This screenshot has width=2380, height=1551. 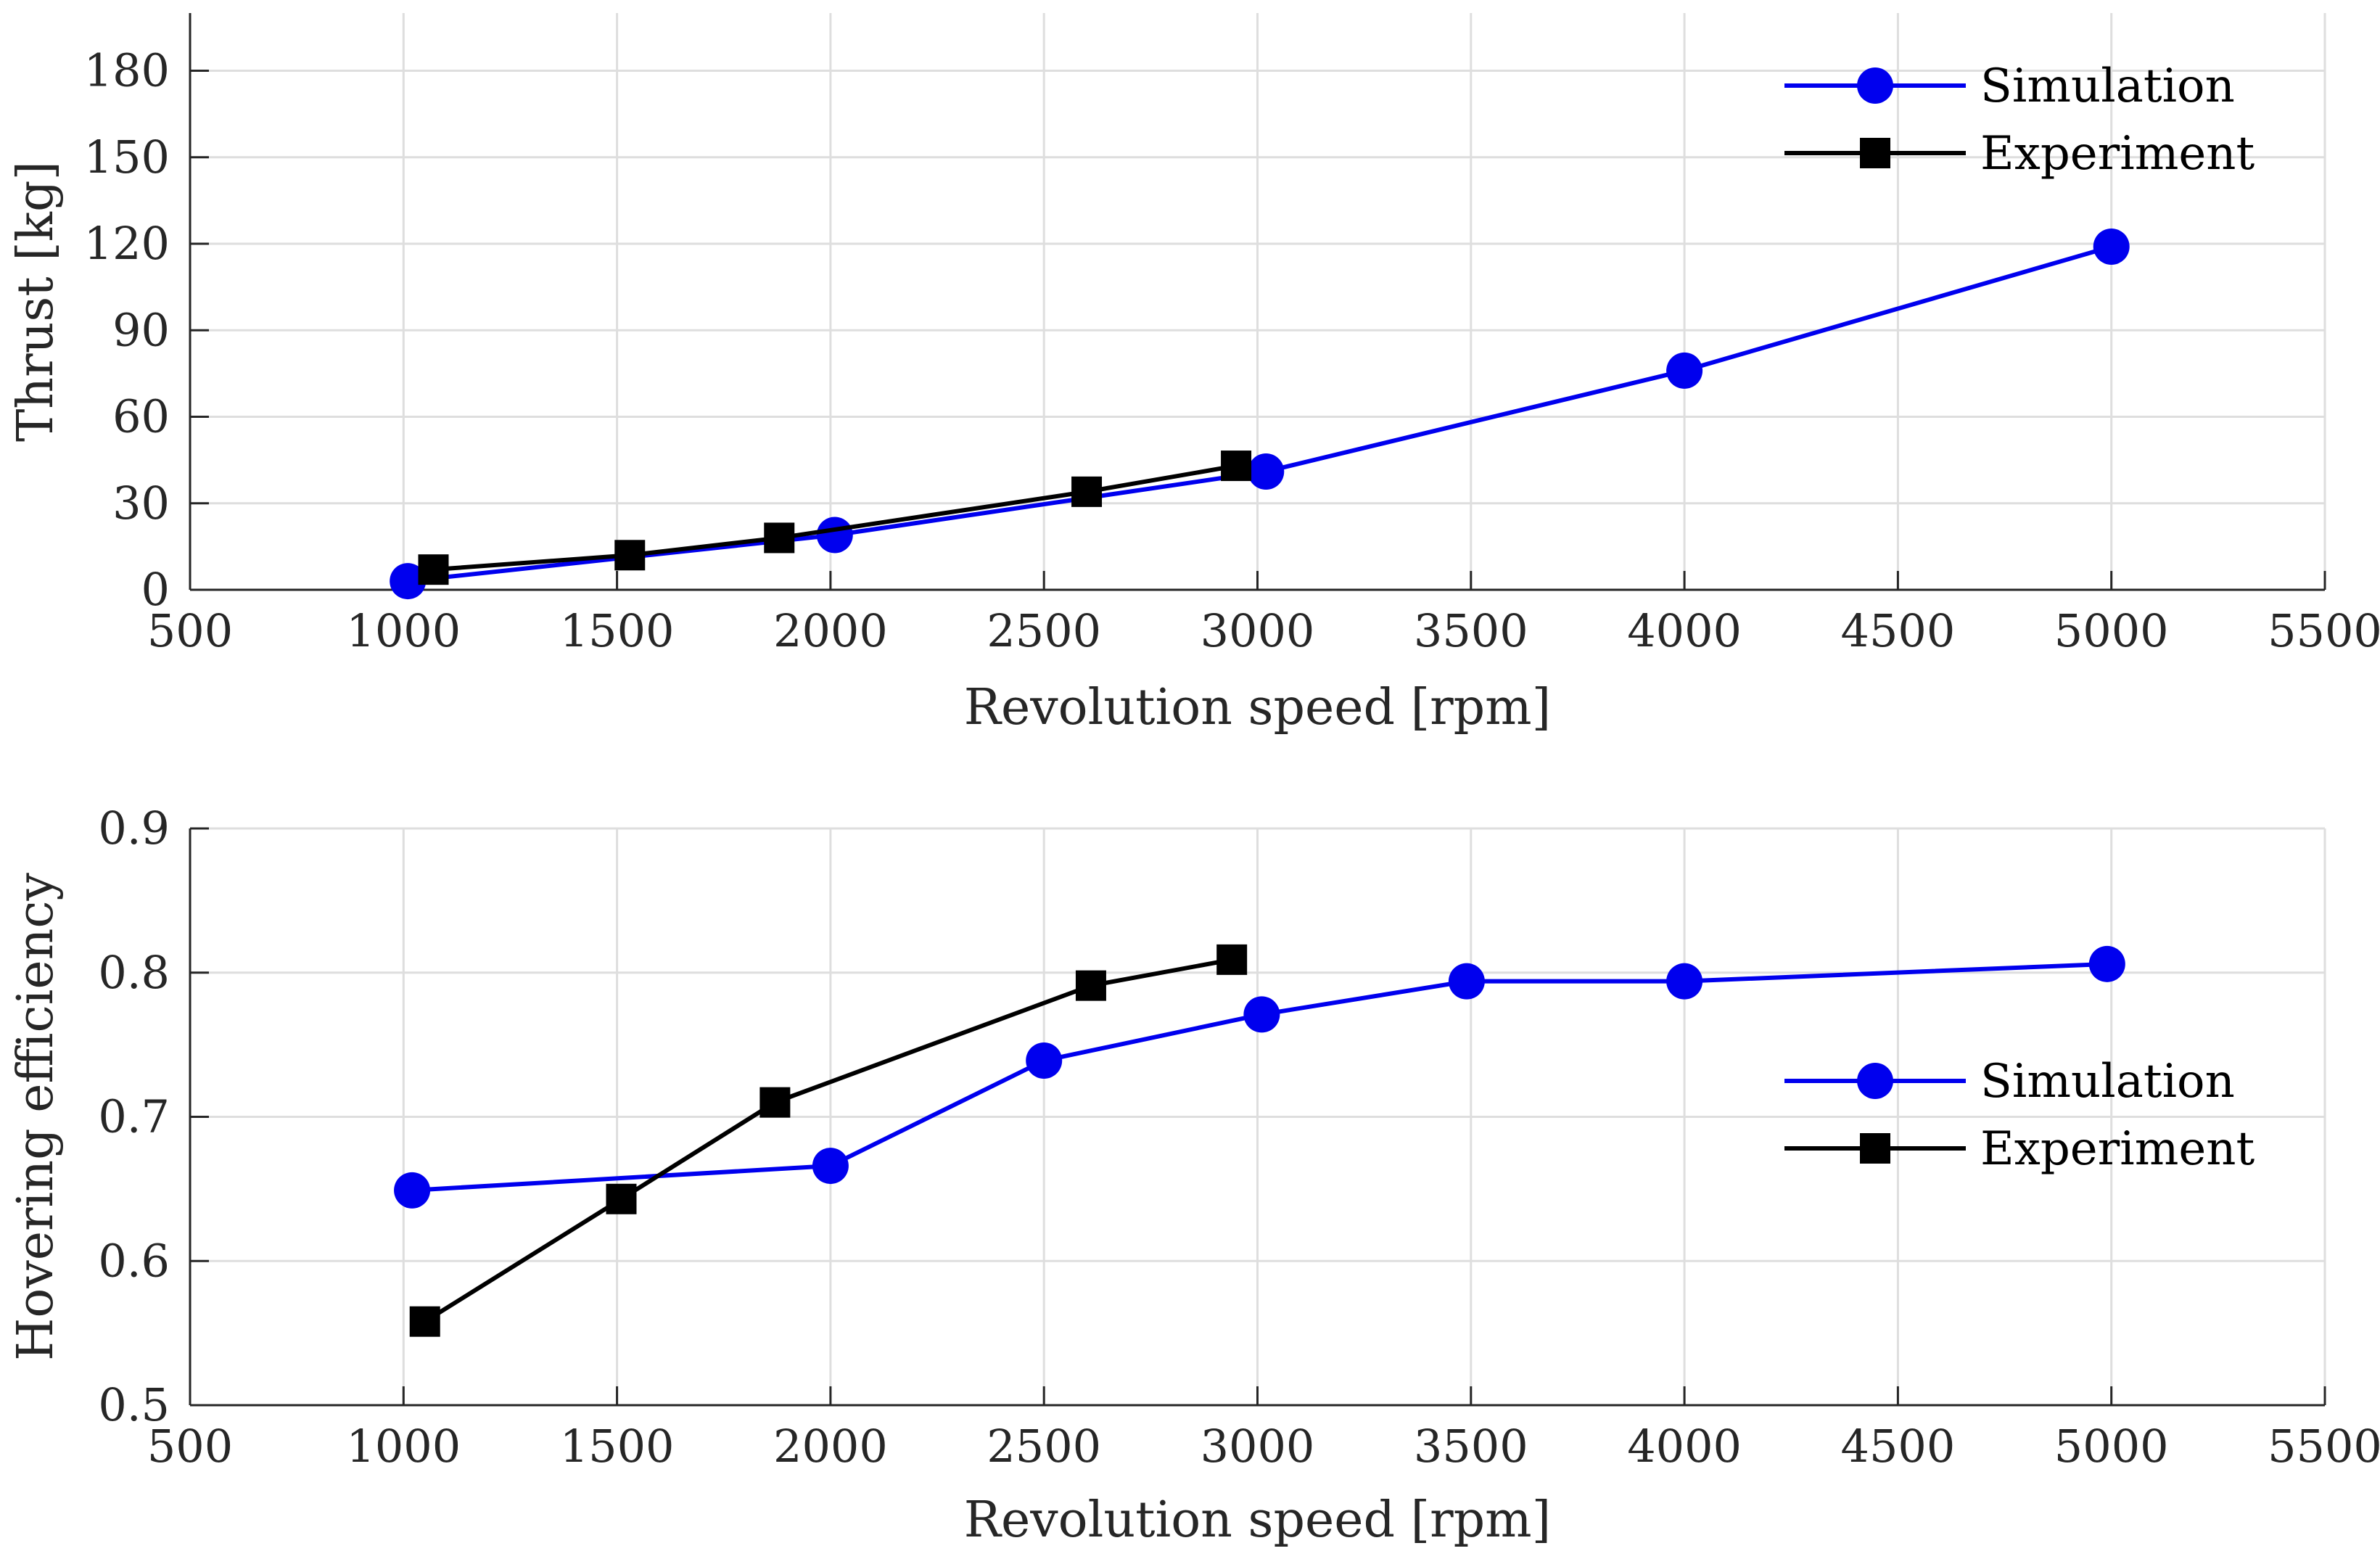 What do you see at coordinates (127, 243) in the screenshot?
I see `y-tick-label: 120` at bounding box center [127, 243].